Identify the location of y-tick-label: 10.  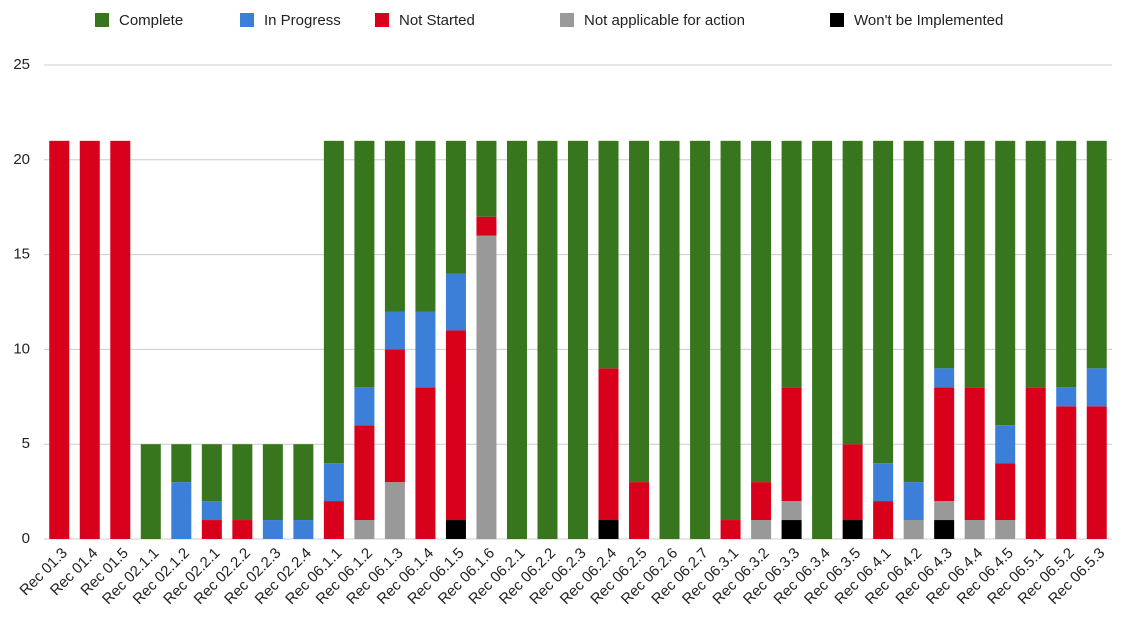
(21, 348).